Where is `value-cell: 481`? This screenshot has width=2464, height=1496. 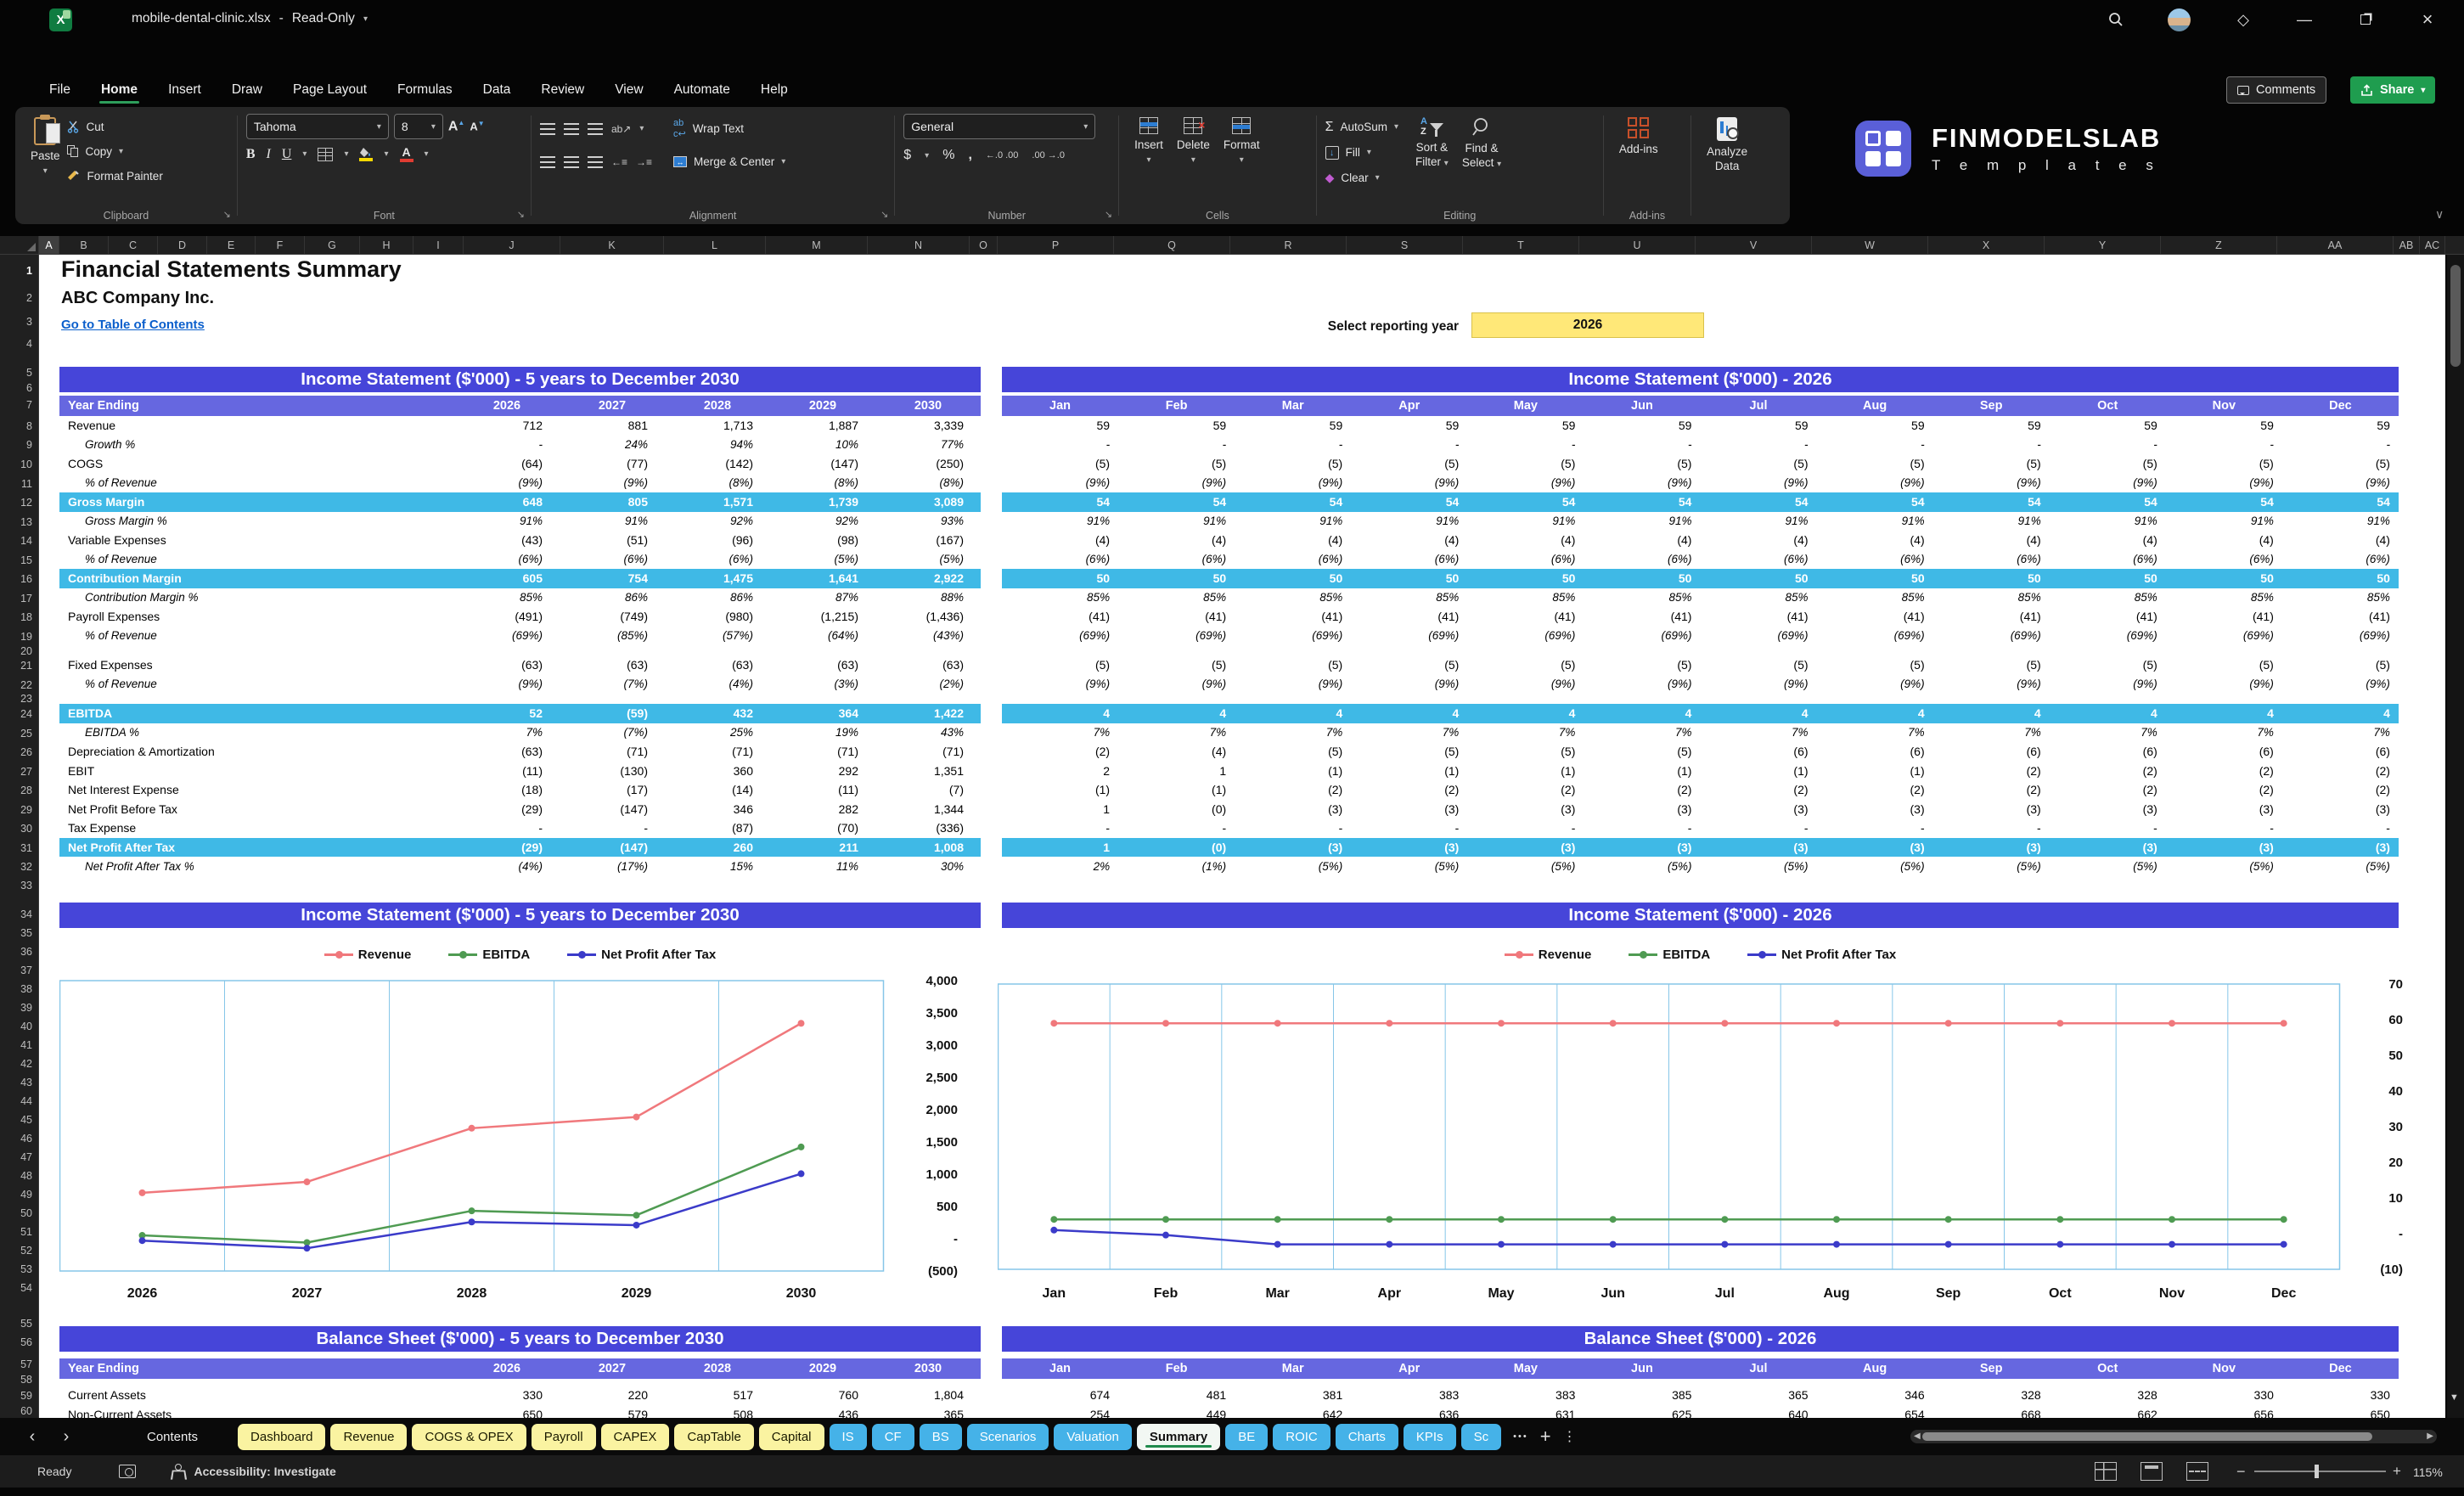 value-cell: 481 is located at coordinates (1216, 1395).